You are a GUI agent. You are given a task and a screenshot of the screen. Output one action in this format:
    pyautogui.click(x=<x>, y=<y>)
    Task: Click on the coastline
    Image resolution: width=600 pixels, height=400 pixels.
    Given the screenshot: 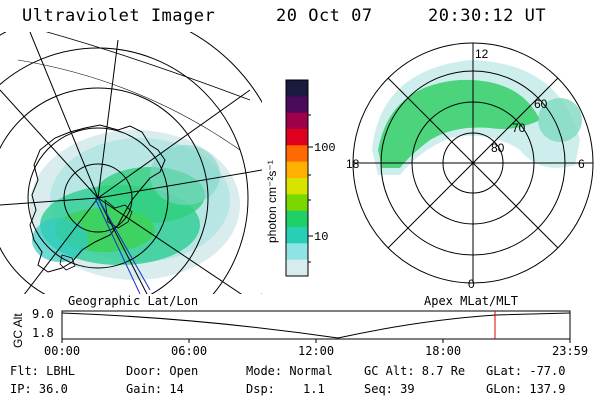 What is the action you would take?
    pyautogui.click(x=97, y=198)
    